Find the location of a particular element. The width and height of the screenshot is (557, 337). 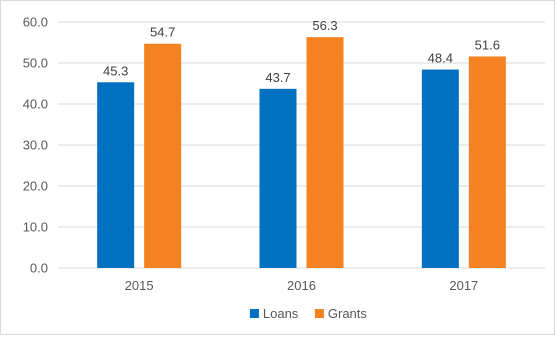

y-tick-label: 40.0 is located at coordinates (35, 104).